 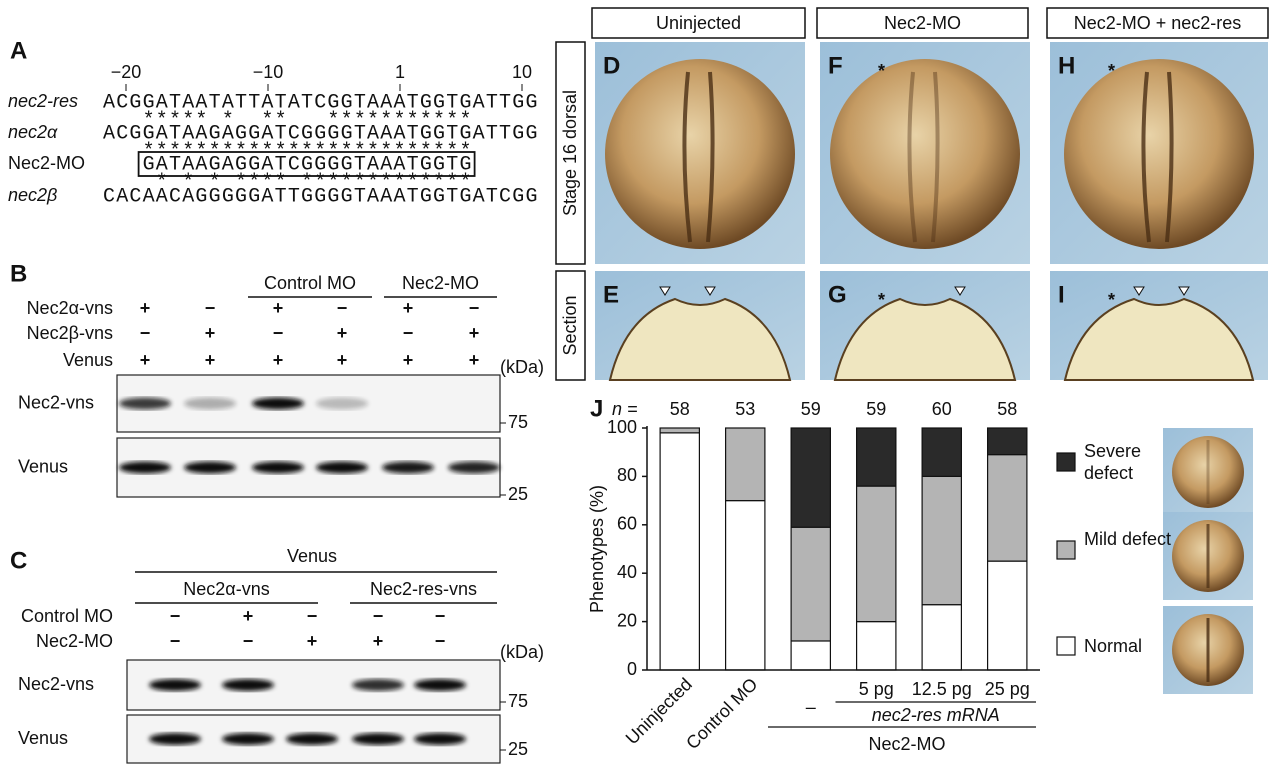 What do you see at coordinates (288, 151) in the screenshot?
I see `identity-stars: *************************` at bounding box center [288, 151].